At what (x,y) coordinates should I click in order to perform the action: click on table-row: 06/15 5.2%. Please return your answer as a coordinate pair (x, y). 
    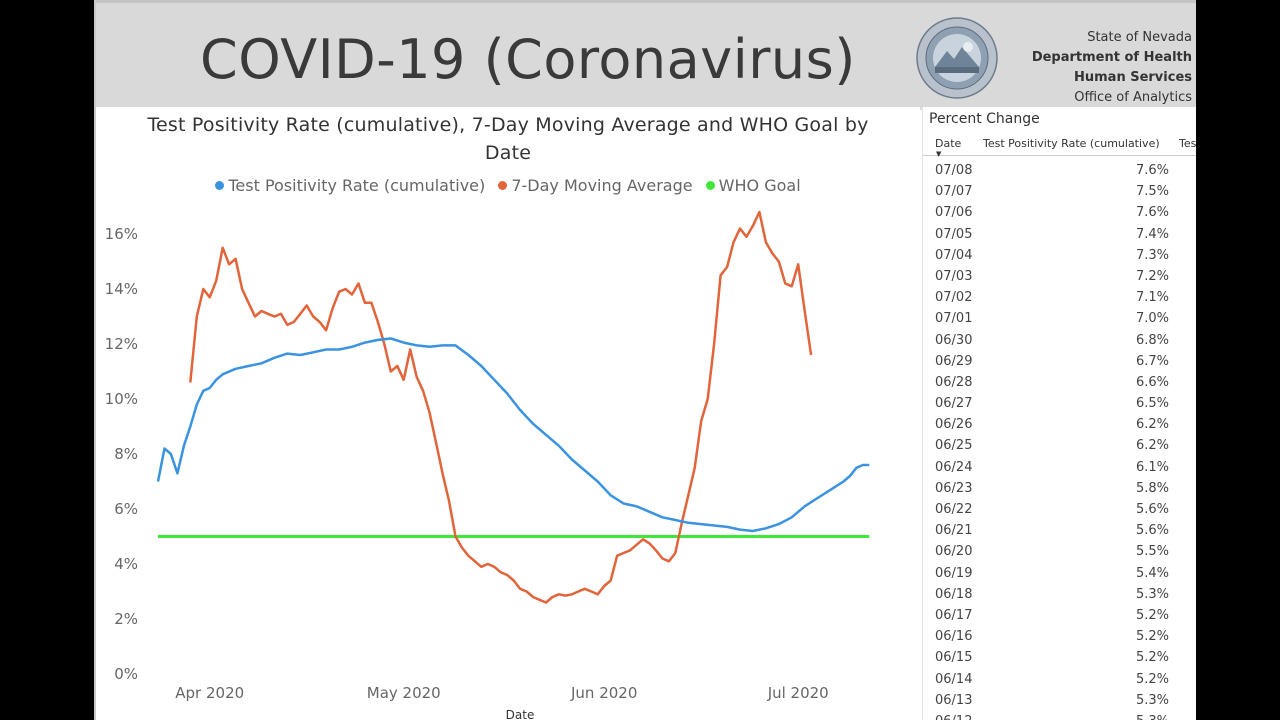
    Looking at the image, I should click on (1059, 659).